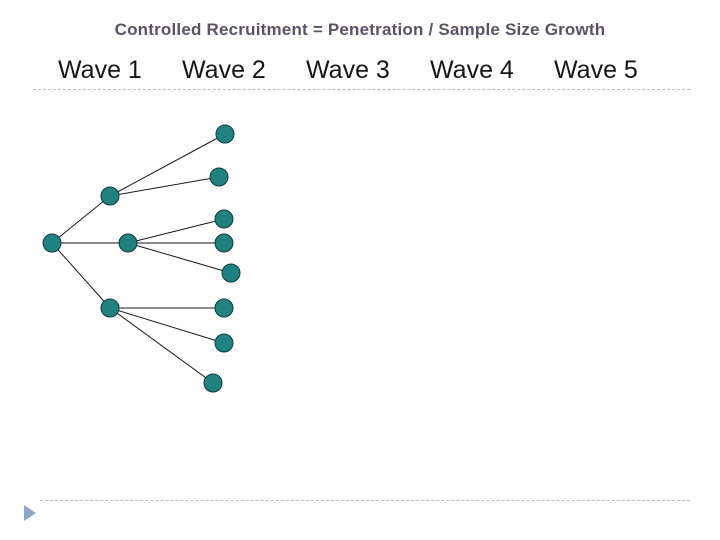  Describe the element at coordinates (365, 500) in the screenshot. I see `footer-divider-line` at that location.